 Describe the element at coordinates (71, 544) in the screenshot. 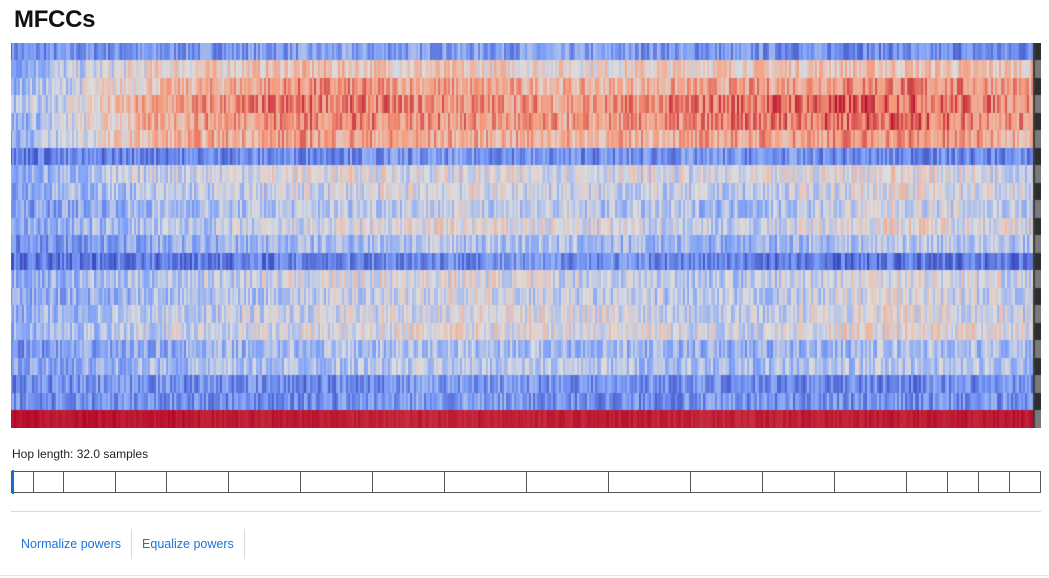

I see `normalize-powers-button: Normalize powers` at that location.